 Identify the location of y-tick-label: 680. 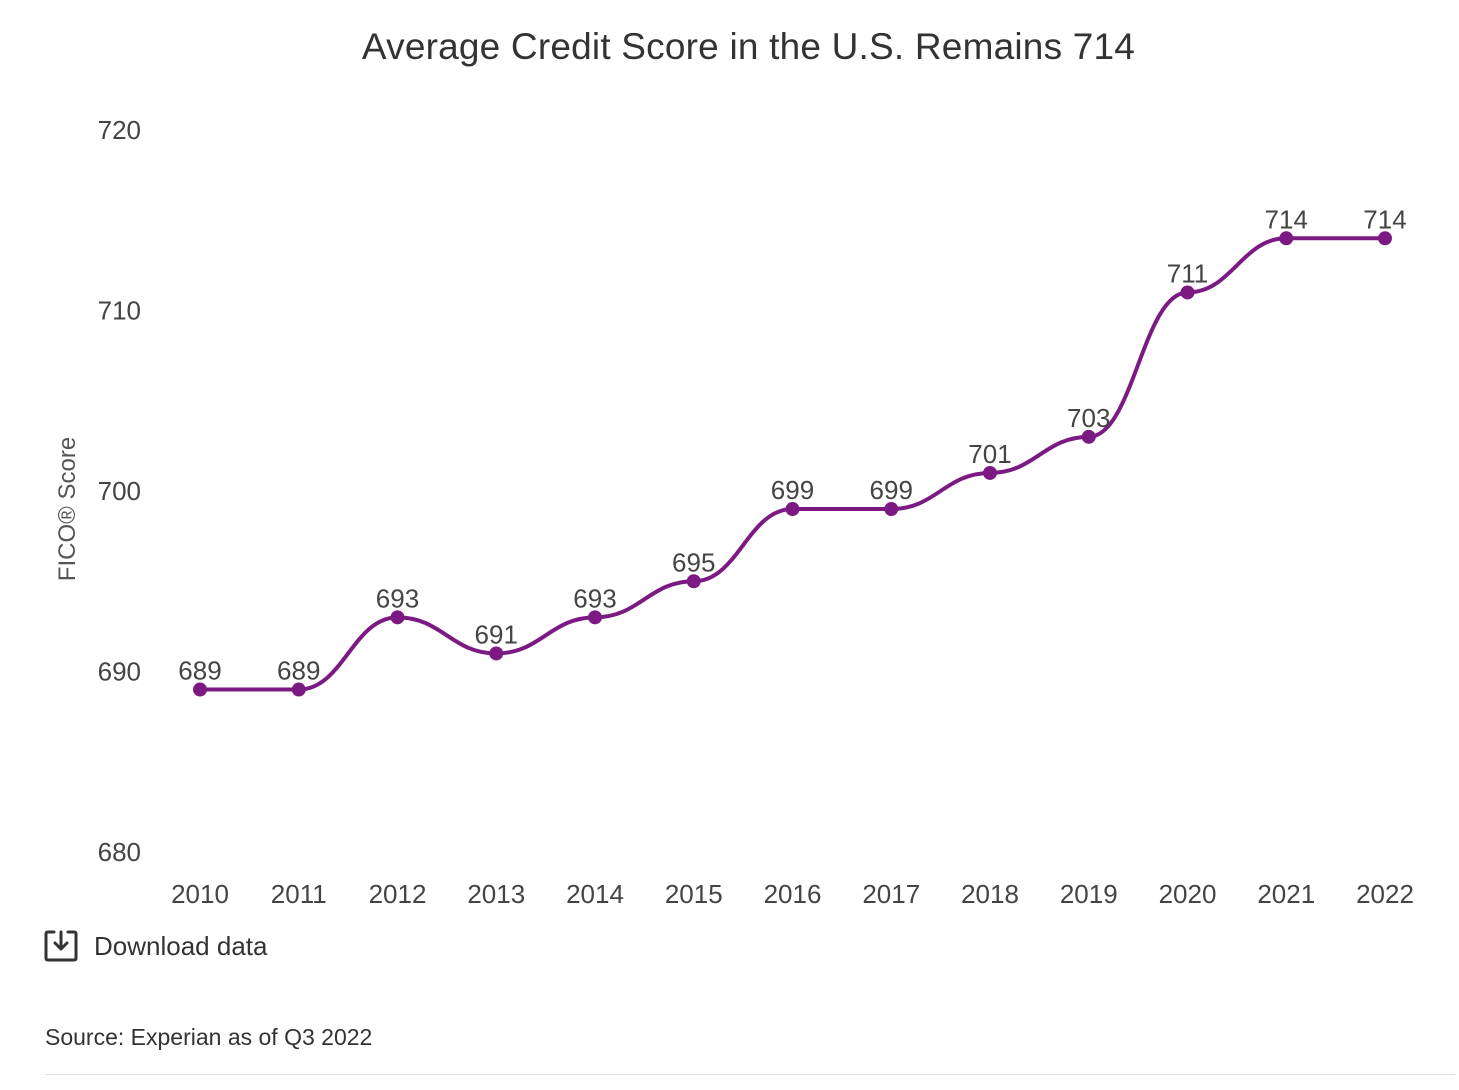
(119, 852).